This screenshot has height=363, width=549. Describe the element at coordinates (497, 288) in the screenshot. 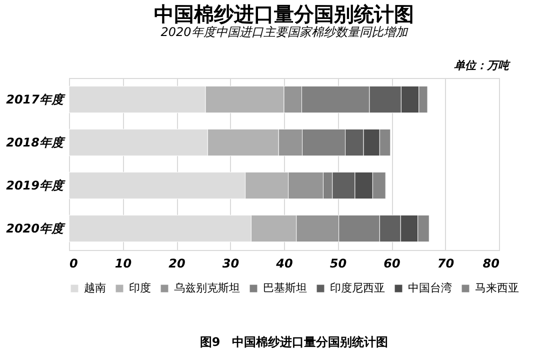

I see `legend-label: 马来西亚` at that location.